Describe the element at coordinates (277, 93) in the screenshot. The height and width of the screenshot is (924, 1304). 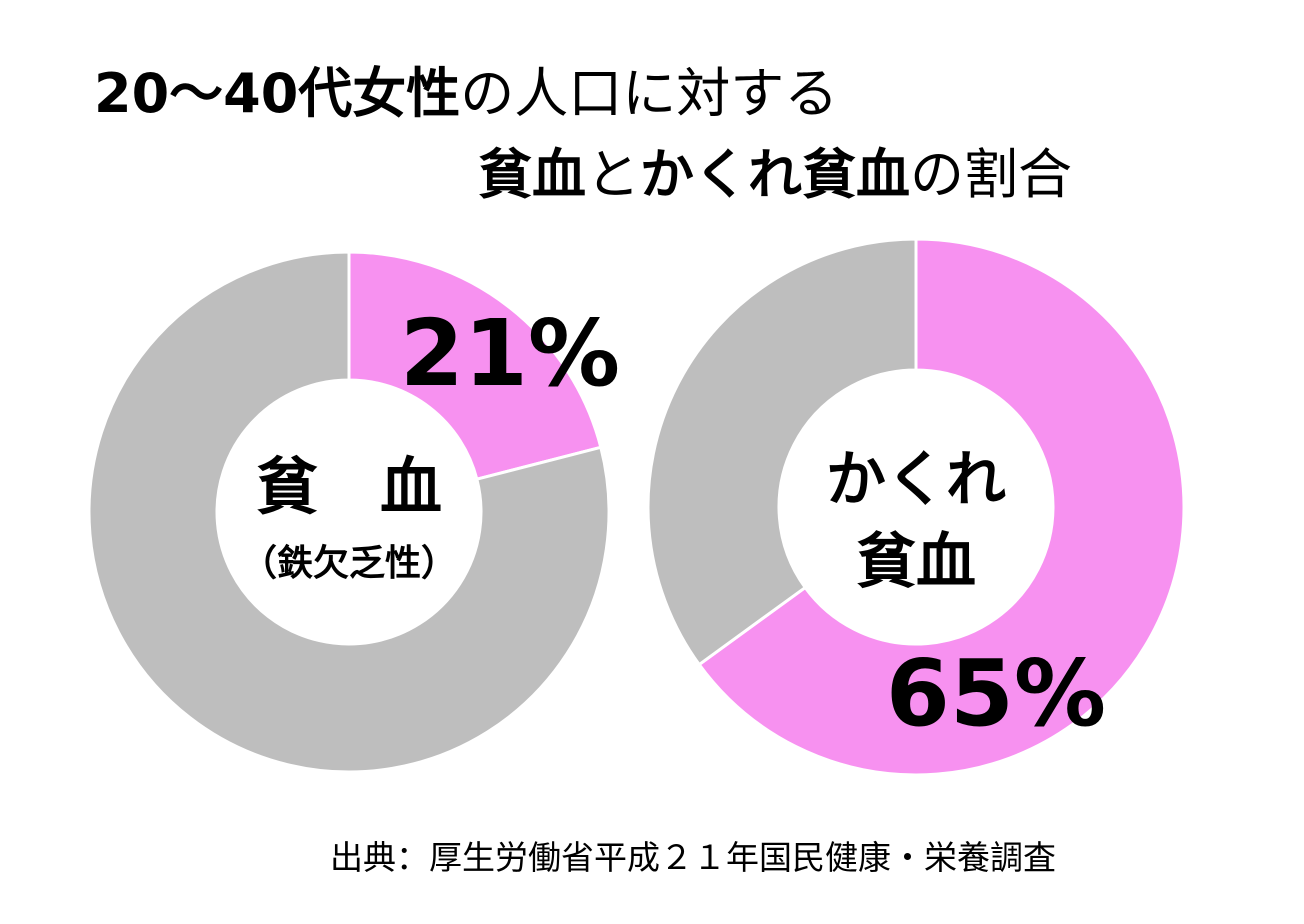
I see `title-segment: 20～40代女性` at that location.